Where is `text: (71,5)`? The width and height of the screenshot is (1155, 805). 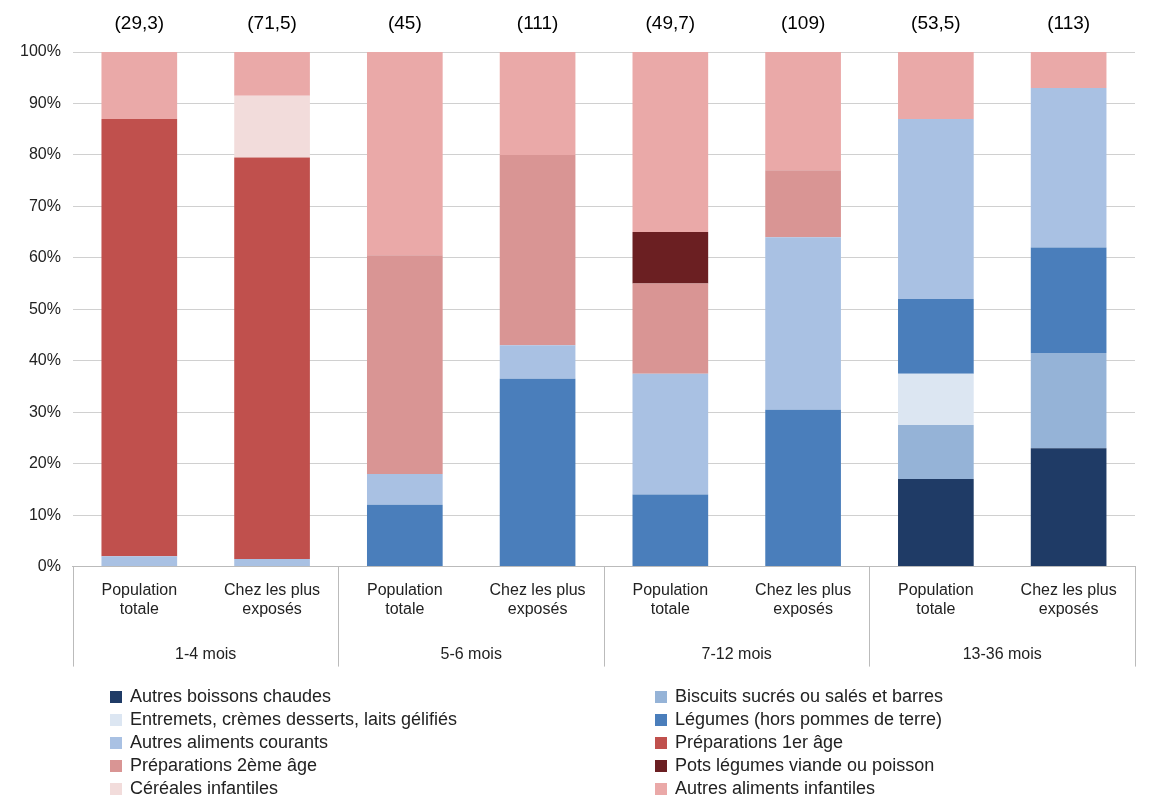
text: (71,5) is located at coordinates (272, 23).